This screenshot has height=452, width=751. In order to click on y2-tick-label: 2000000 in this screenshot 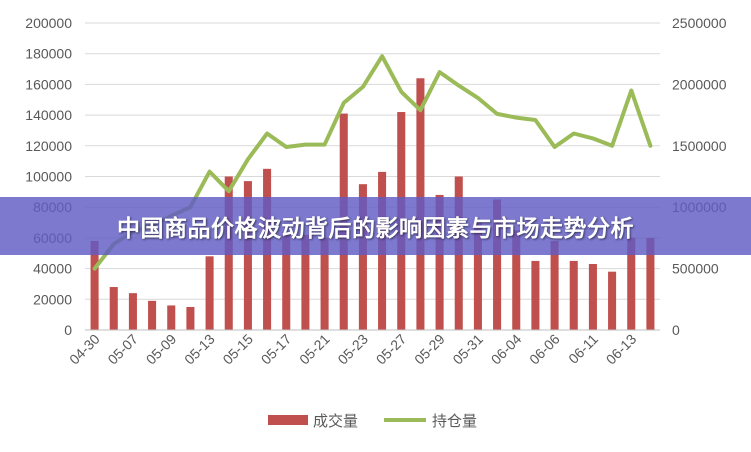, I will do `click(699, 84)`.